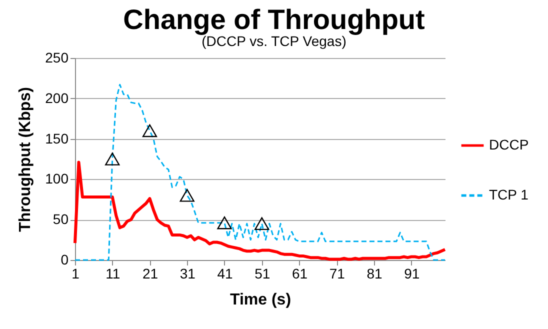 Image resolution: width=548 pixels, height=329 pixels. What do you see at coordinates (57, 138) in the screenshot?
I see `y-tick-label: 150` at bounding box center [57, 138].